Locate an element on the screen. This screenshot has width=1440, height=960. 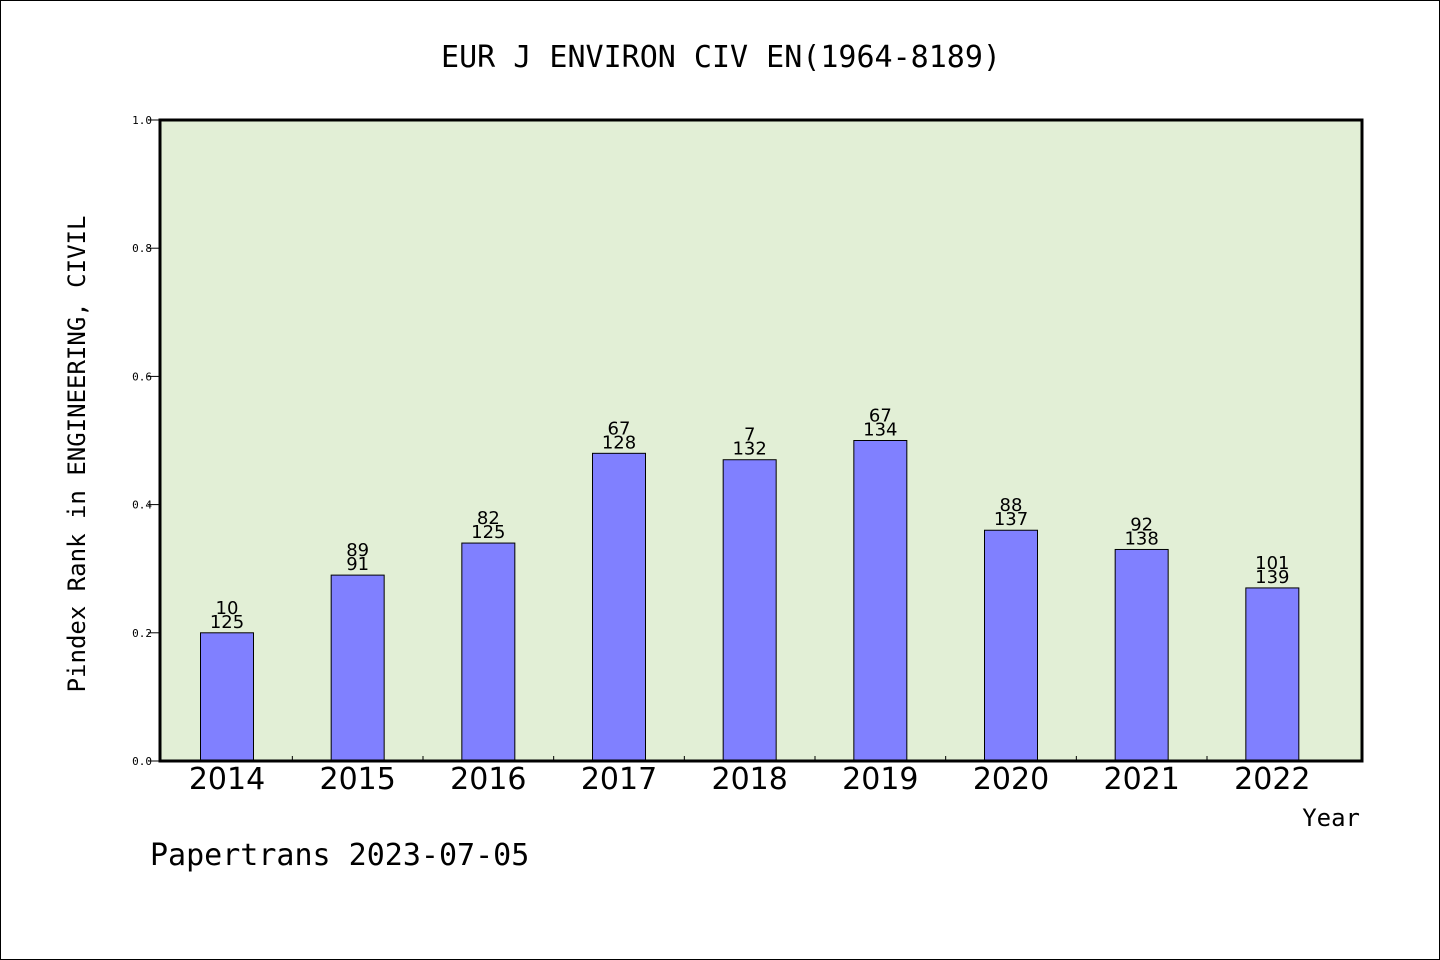
x-tick-label-2016: 2016 is located at coordinates (488, 779).